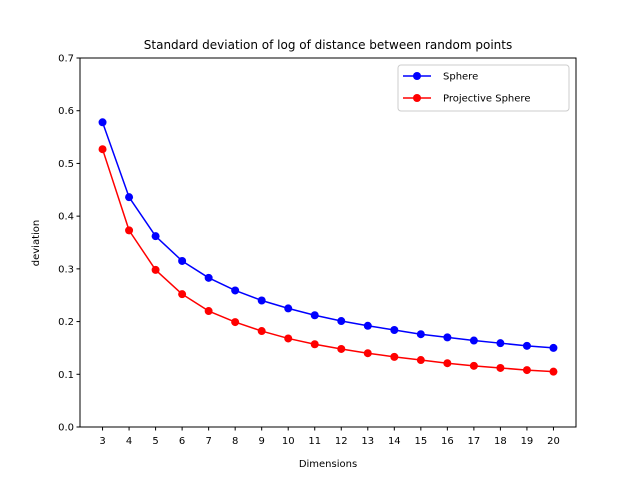  What do you see at coordinates (66, 217) in the screenshot?
I see `y-tick-label: 0.4` at bounding box center [66, 217].